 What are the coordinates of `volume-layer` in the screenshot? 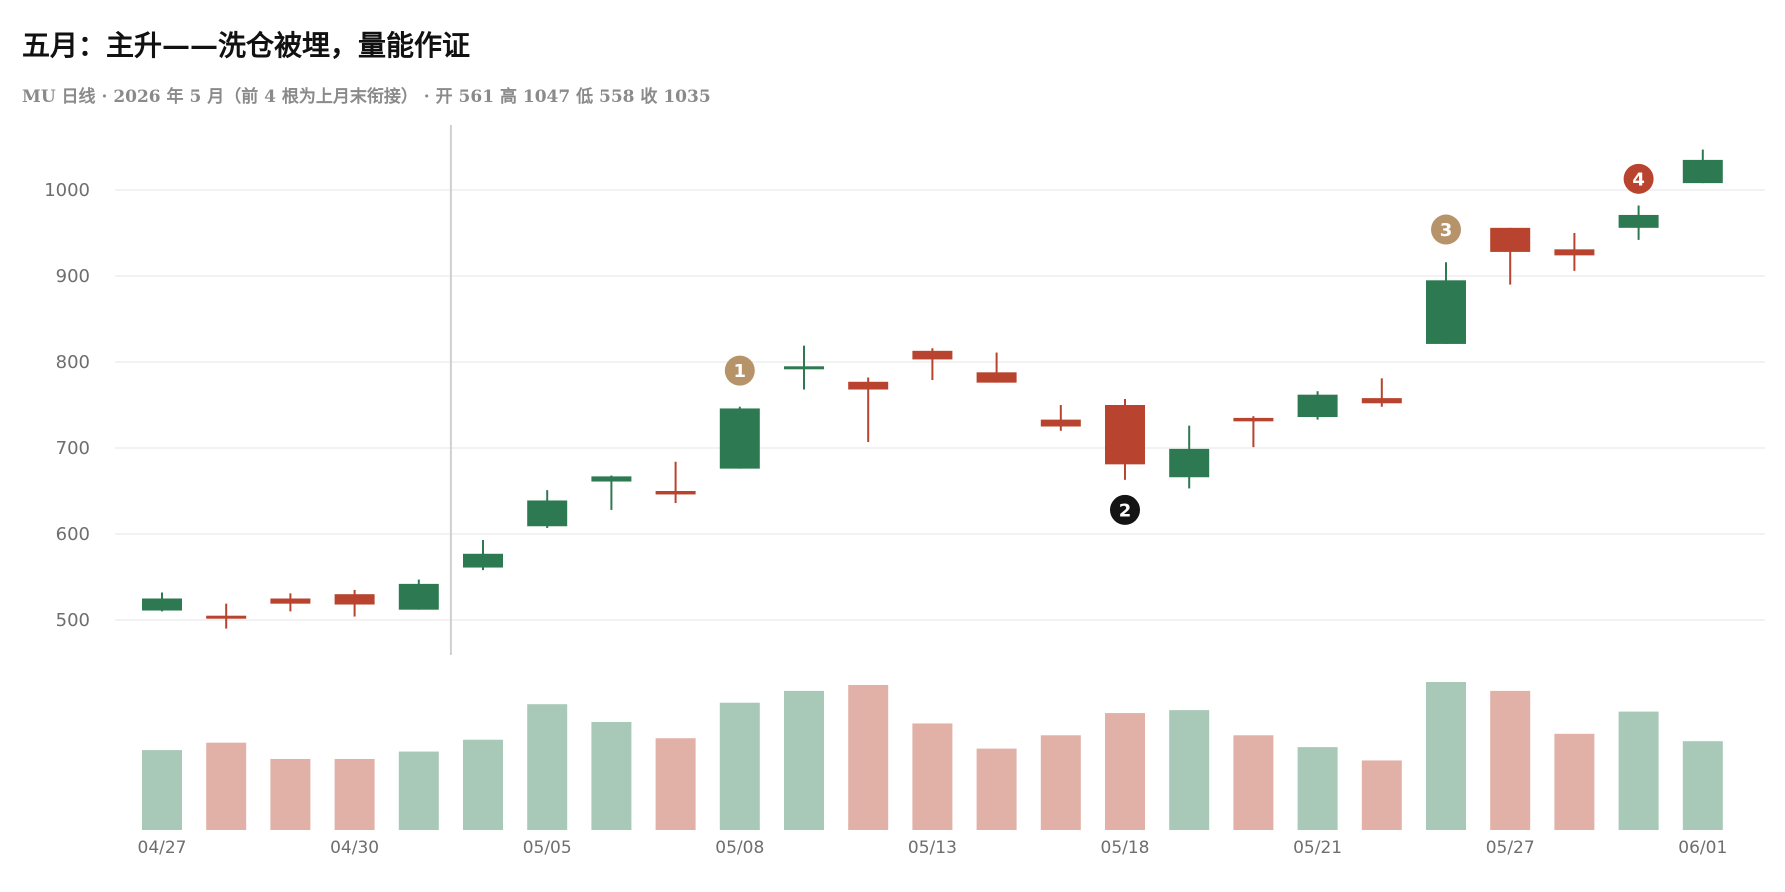 It's located at (932, 756).